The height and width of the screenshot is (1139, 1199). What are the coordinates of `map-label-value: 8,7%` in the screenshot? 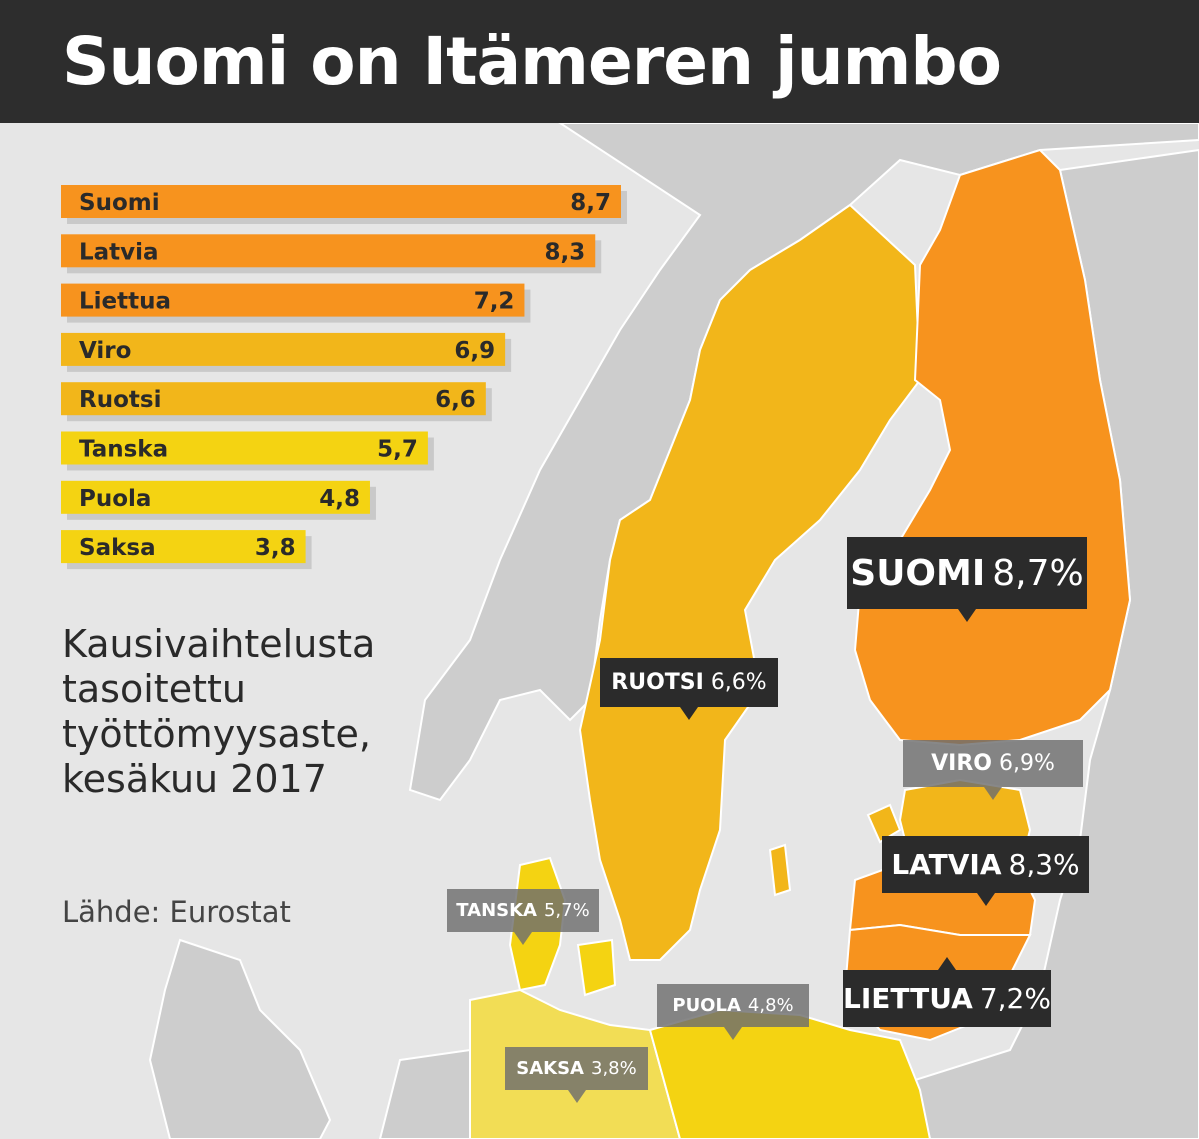 It's located at (1038, 573).